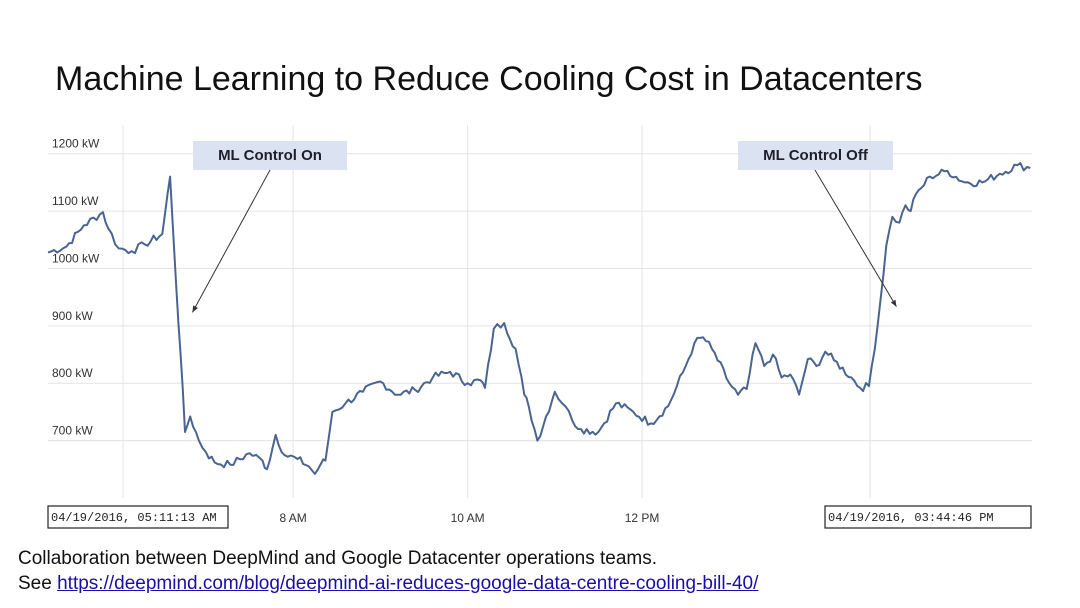  I want to click on start-time-box, so click(138, 517).